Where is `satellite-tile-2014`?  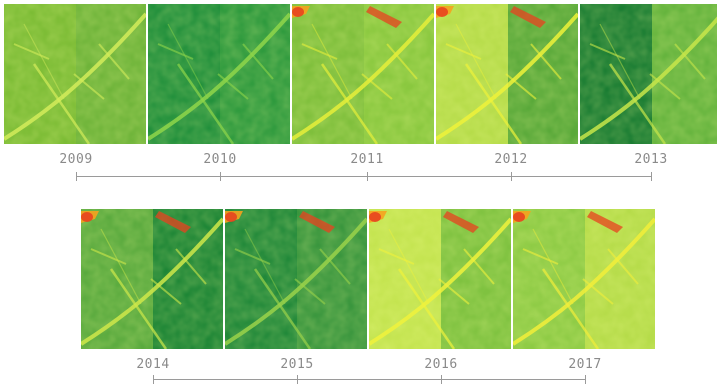 satellite-tile-2014 is located at coordinates (152, 279).